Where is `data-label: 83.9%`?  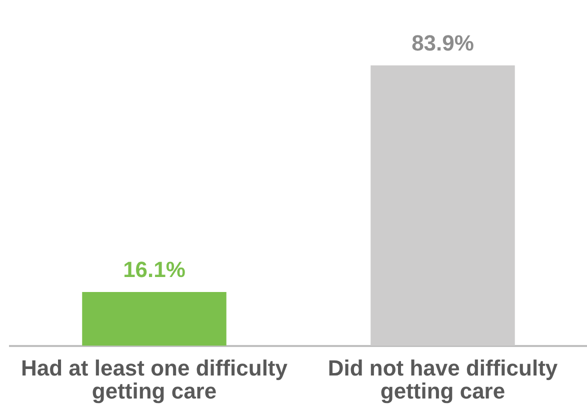
data-label: 83.9% is located at coordinates (443, 43).